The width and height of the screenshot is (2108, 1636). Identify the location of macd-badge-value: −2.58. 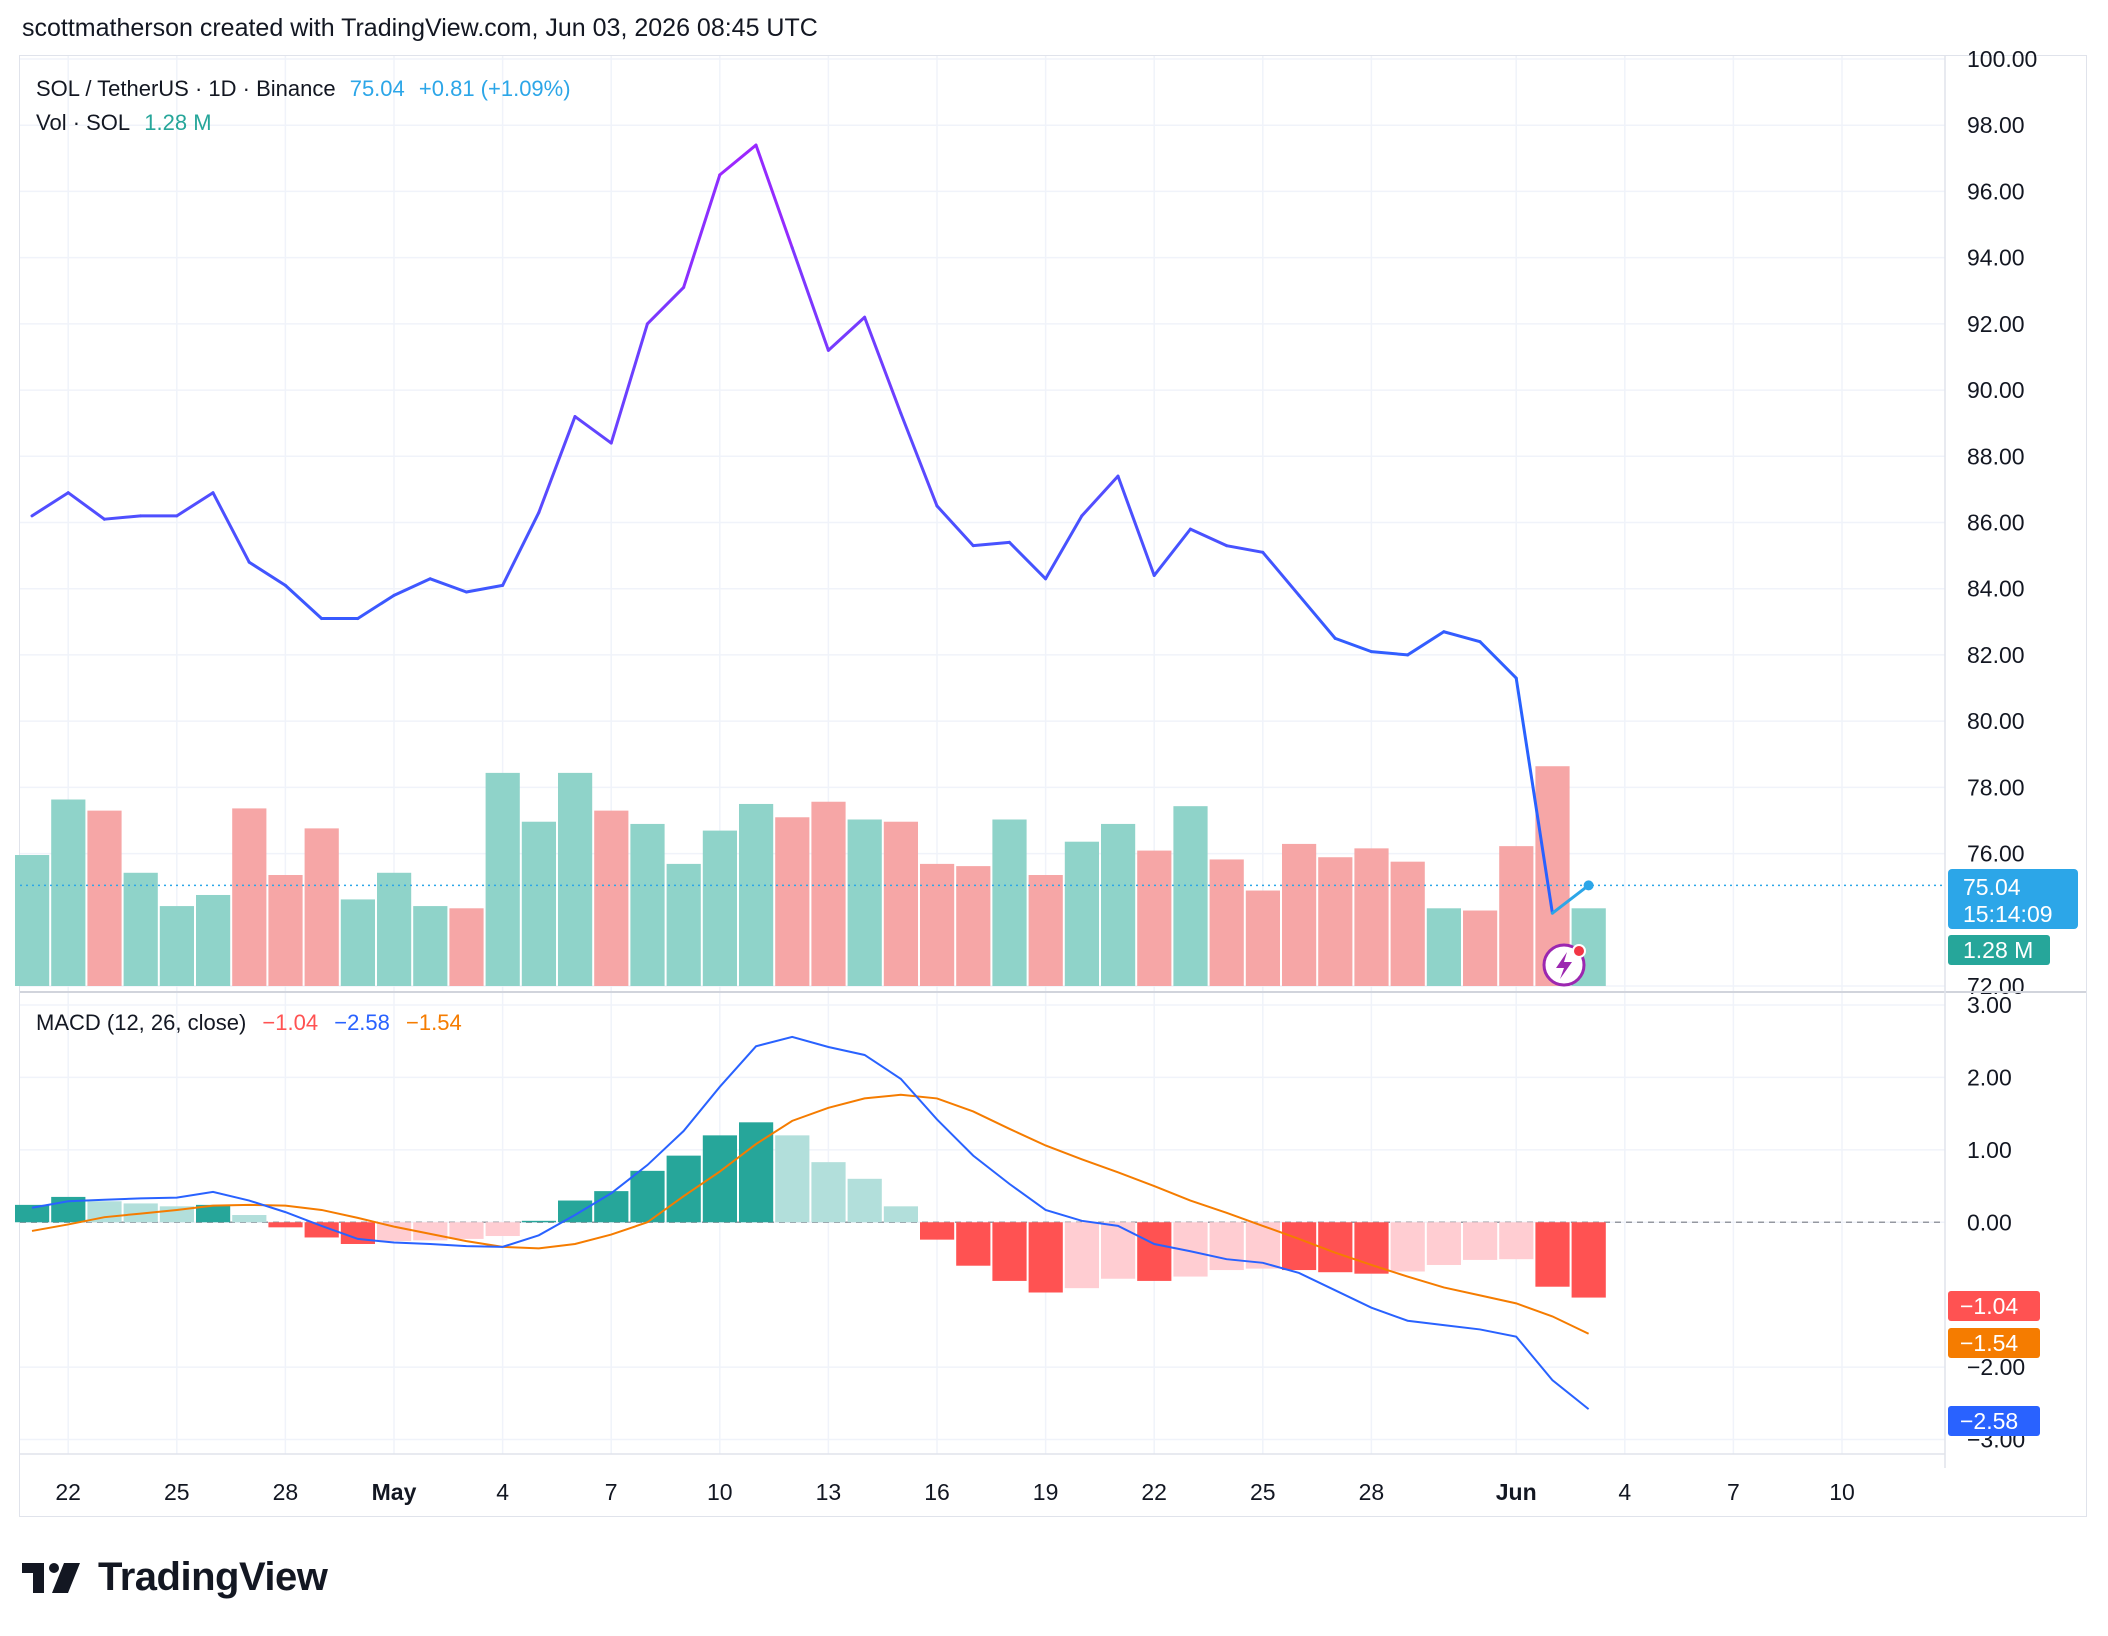
(1989, 1421).